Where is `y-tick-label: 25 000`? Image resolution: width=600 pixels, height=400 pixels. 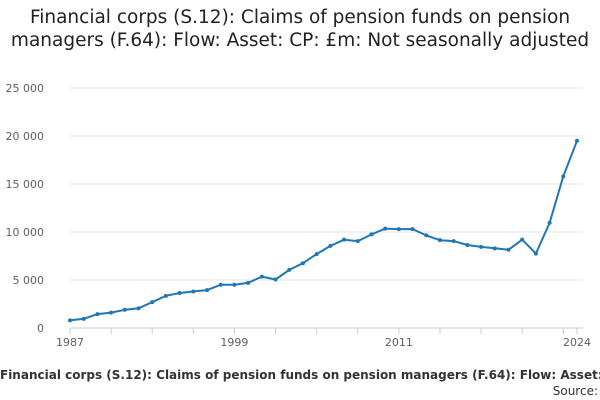
y-tick-label: 25 000 is located at coordinates (25, 88).